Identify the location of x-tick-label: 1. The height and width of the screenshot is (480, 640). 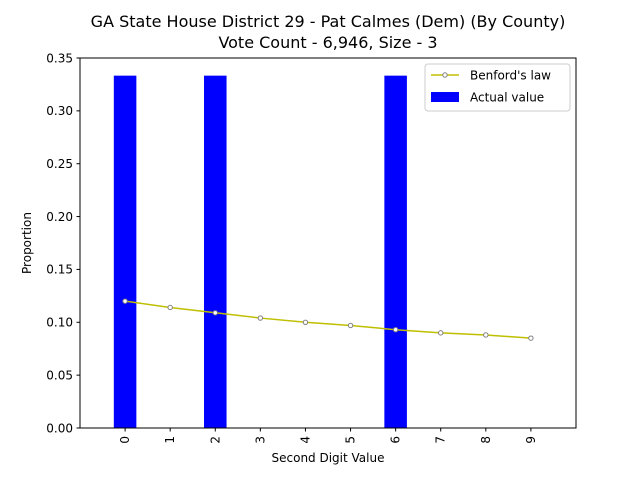
(170, 440).